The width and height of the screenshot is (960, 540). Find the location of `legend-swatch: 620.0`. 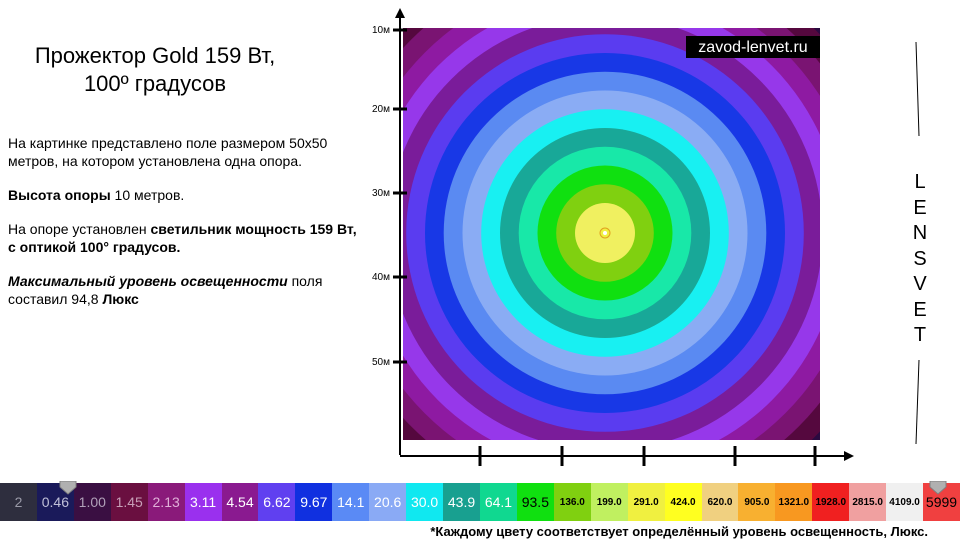

legend-swatch: 620.0 is located at coordinates (720, 502).